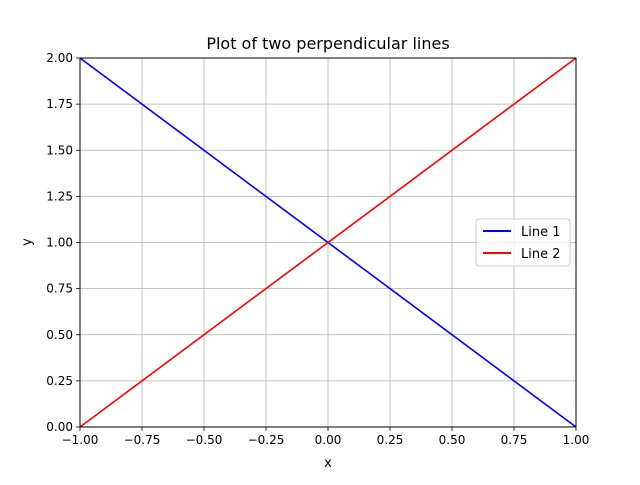 This screenshot has width=640, height=485. What do you see at coordinates (452, 440) in the screenshot?
I see `x-tick-label: 0.50` at bounding box center [452, 440].